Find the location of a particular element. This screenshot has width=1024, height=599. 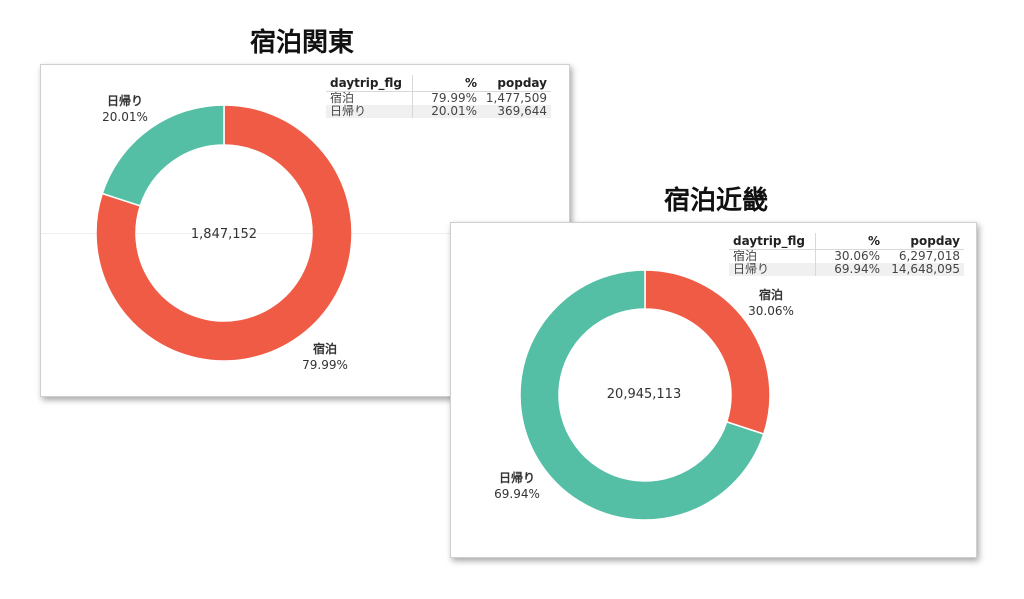

chart-1-divider is located at coordinates (305, 233).